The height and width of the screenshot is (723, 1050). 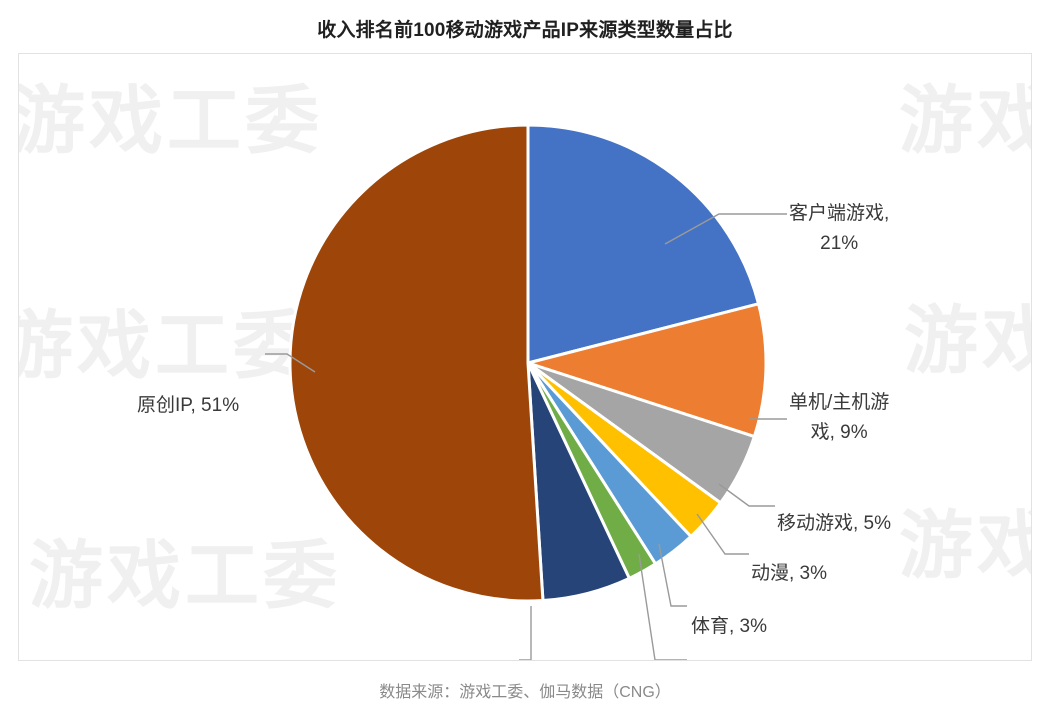 What do you see at coordinates (290, 363) in the screenshot?
I see `leader-line-original` at bounding box center [290, 363].